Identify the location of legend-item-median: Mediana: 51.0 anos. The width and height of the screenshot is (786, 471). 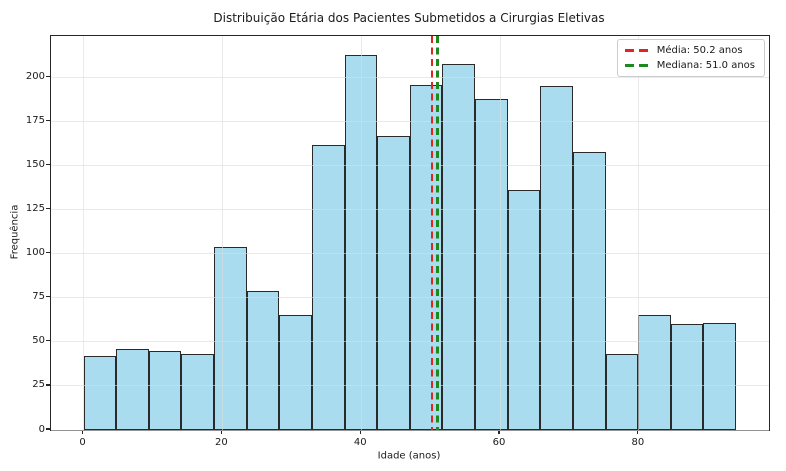
(689, 65).